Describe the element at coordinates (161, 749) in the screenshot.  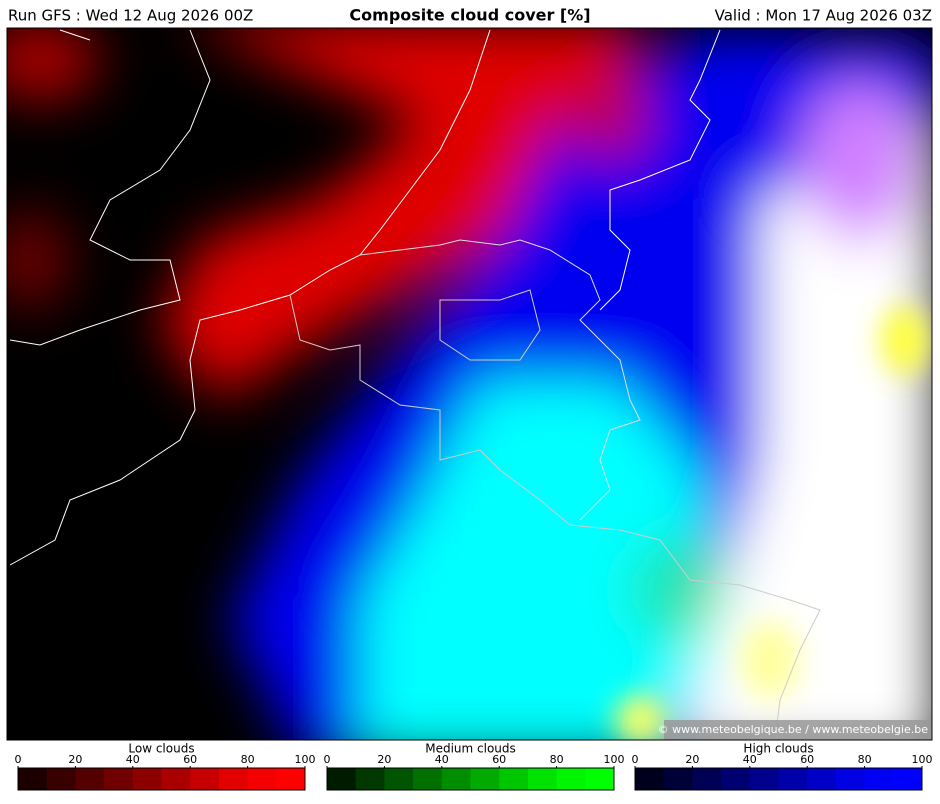
I see `legend-title: Low clouds` at that location.